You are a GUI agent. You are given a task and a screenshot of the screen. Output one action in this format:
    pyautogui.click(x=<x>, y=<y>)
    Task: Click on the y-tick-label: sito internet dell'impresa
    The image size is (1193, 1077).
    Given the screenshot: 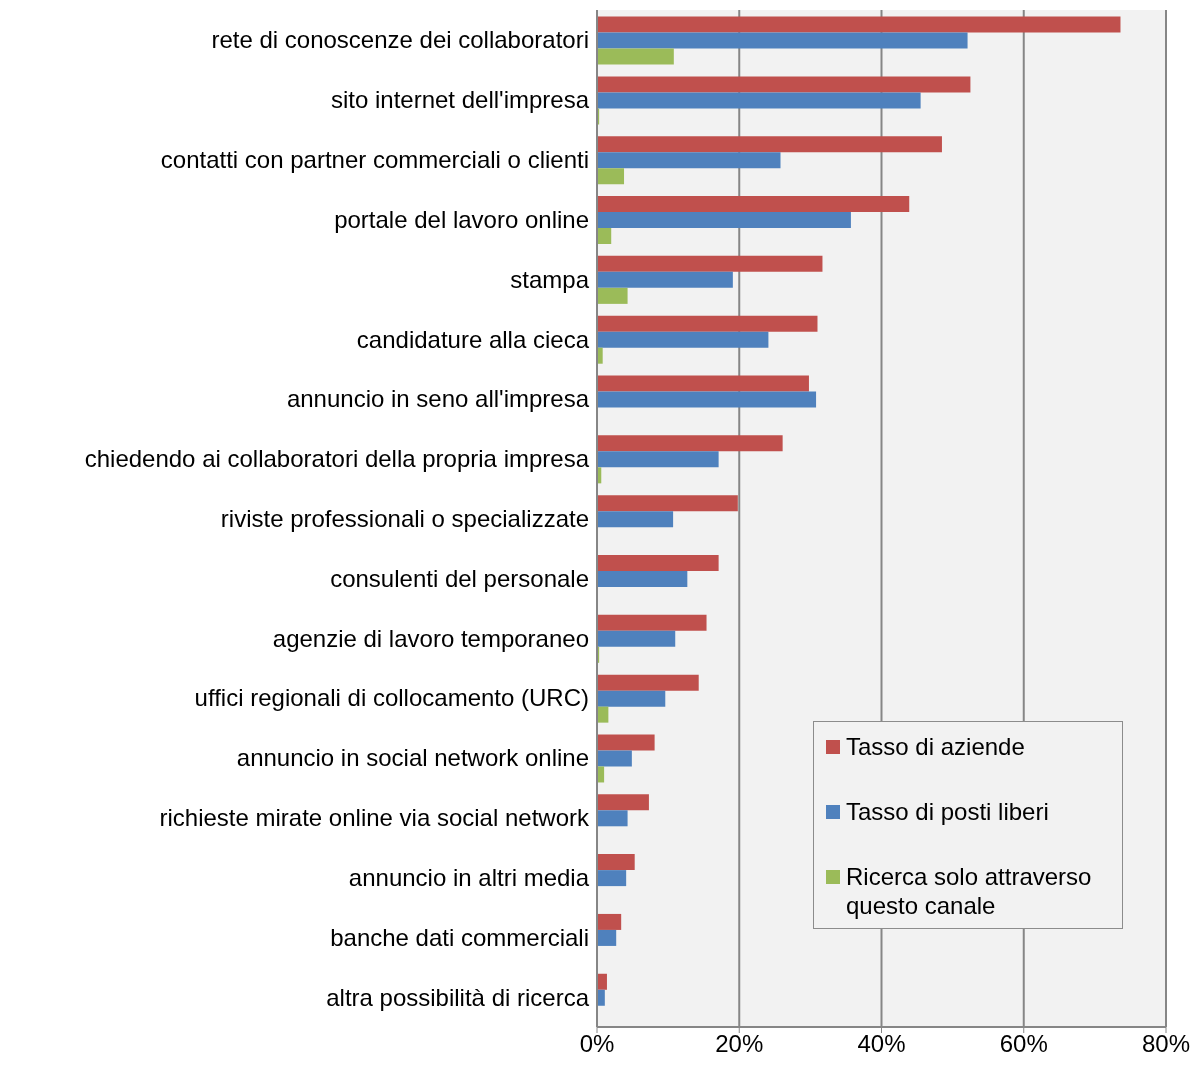 What is the action you would take?
    pyautogui.click(x=460, y=100)
    